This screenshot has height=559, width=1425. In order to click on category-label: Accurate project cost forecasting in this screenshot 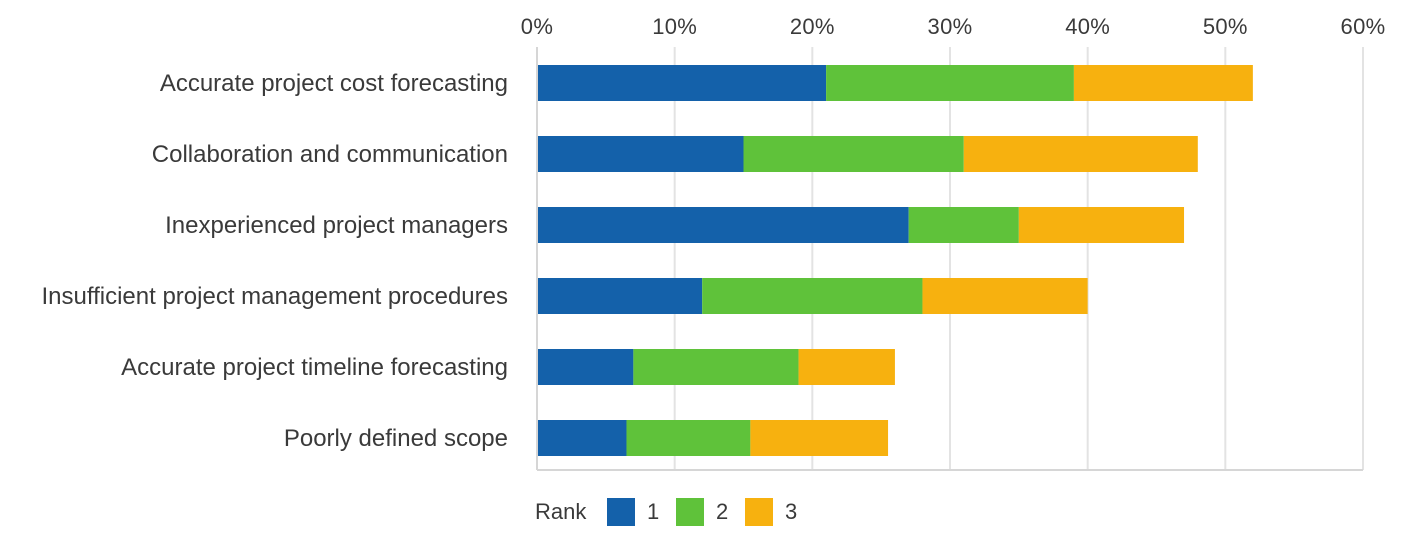, I will do `click(334, 83)`.